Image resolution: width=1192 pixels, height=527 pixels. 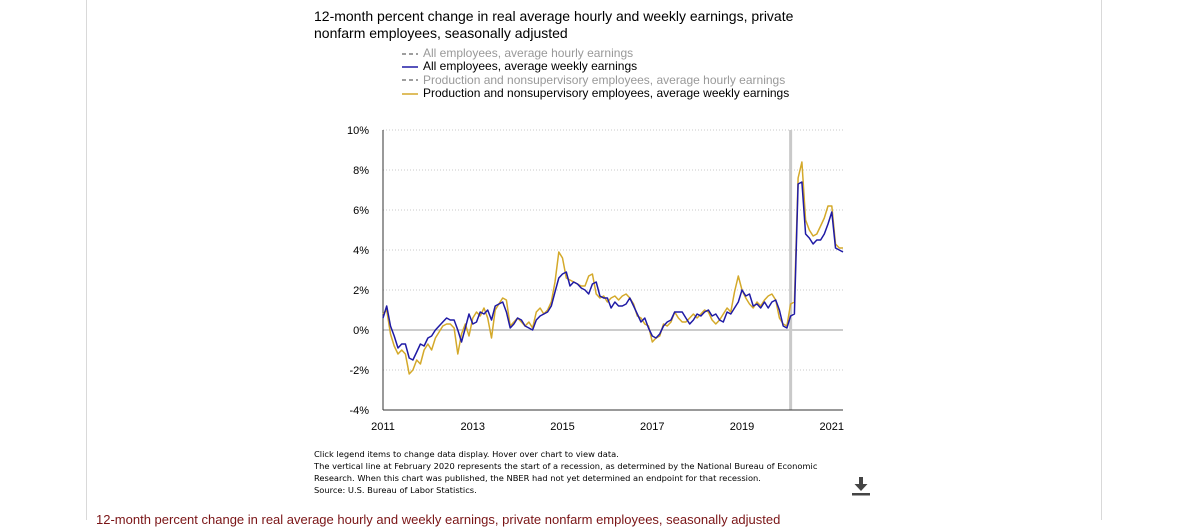 I want to click on y-tick-label: 10%, so click(x=358, y=131).